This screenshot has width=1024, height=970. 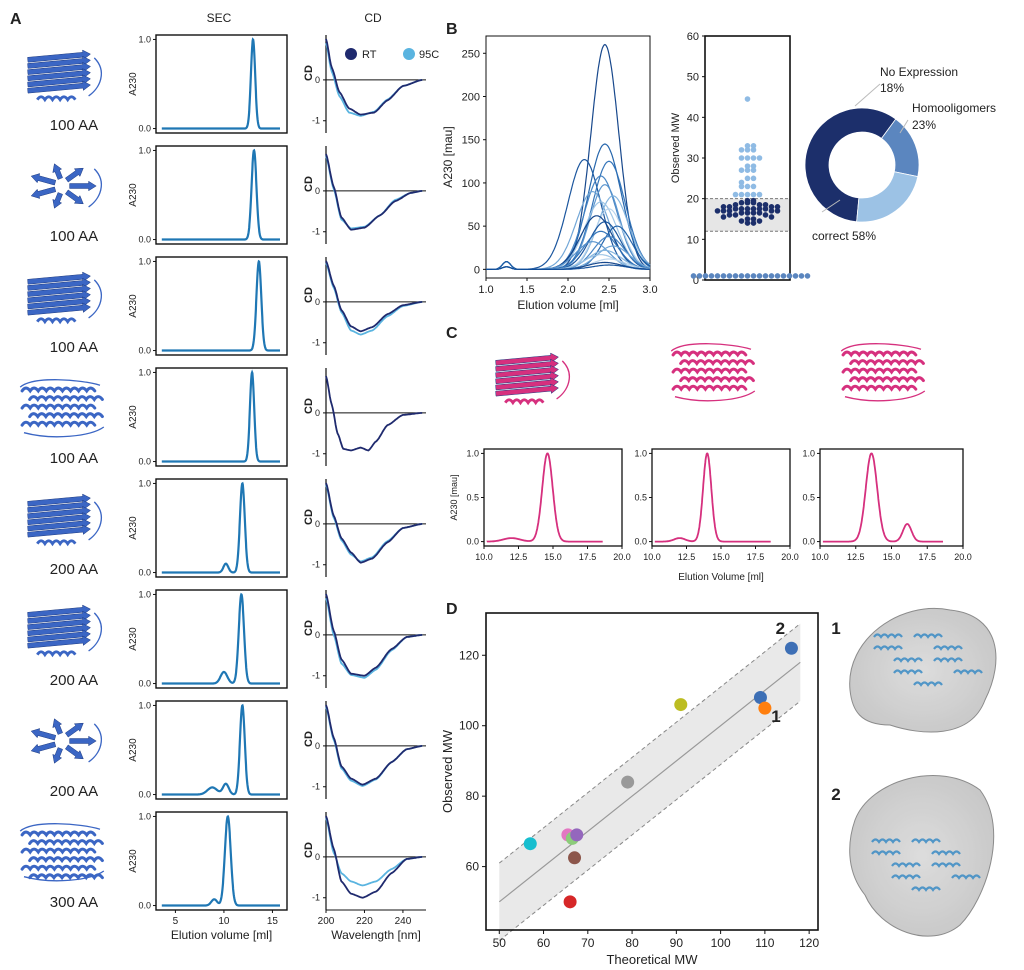 What do you see at coordinates (74, 680) in the screenshot?
I see `row-size-label: 200 AA` at bounding box center [74, 680].